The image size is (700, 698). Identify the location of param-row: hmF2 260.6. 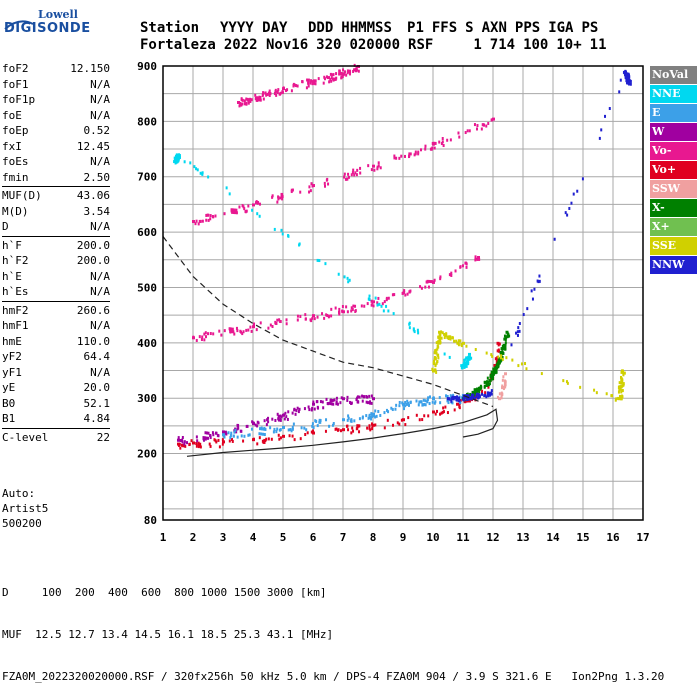
(56, 311).